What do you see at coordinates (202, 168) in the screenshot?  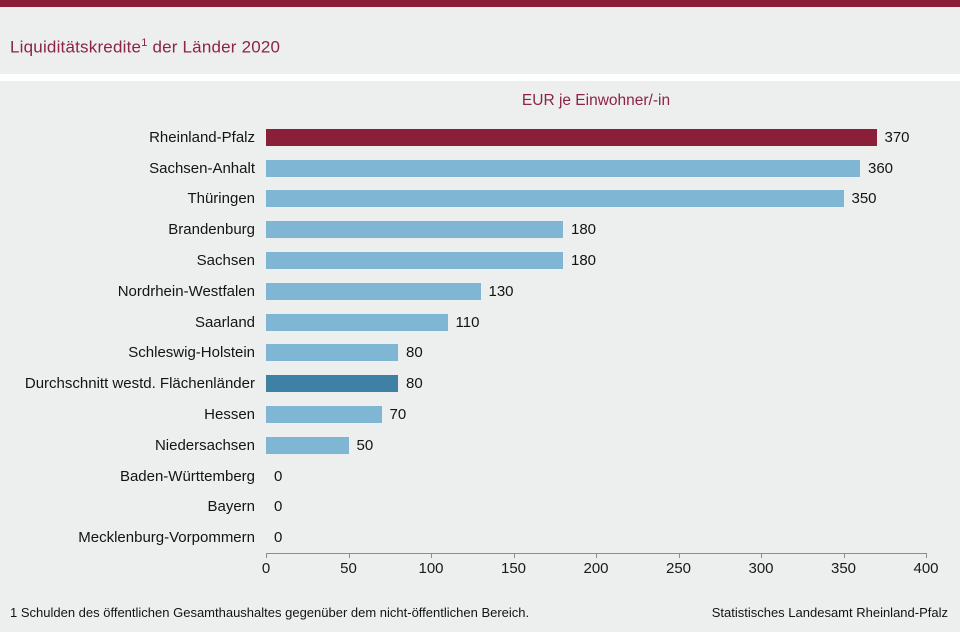 I see `category-label: Sachsen-Anhalt` at bounding box center [202, 168].